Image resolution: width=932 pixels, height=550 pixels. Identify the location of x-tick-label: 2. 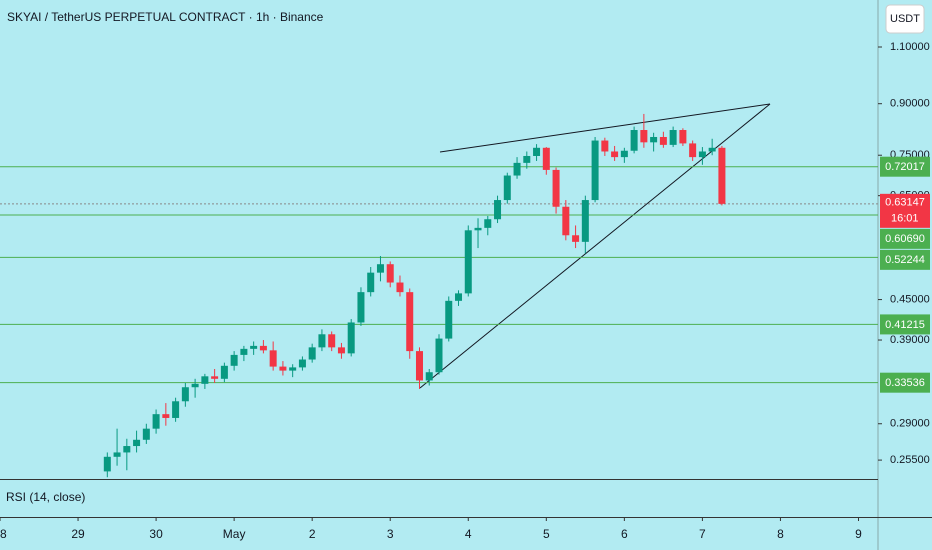
(312, 534).